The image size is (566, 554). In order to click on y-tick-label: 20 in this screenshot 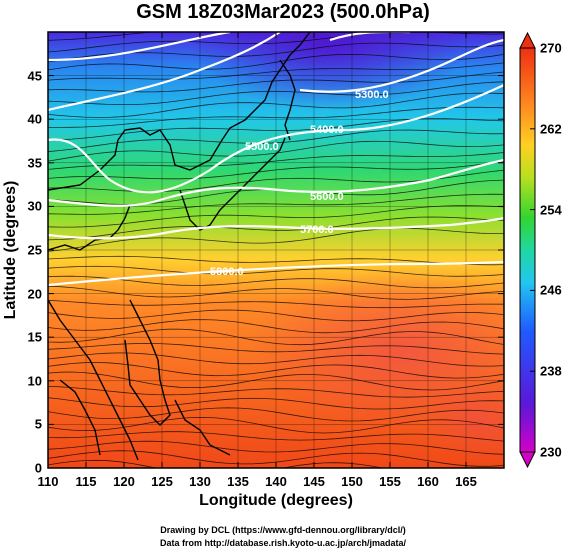, I will do `click(34, 294)`.